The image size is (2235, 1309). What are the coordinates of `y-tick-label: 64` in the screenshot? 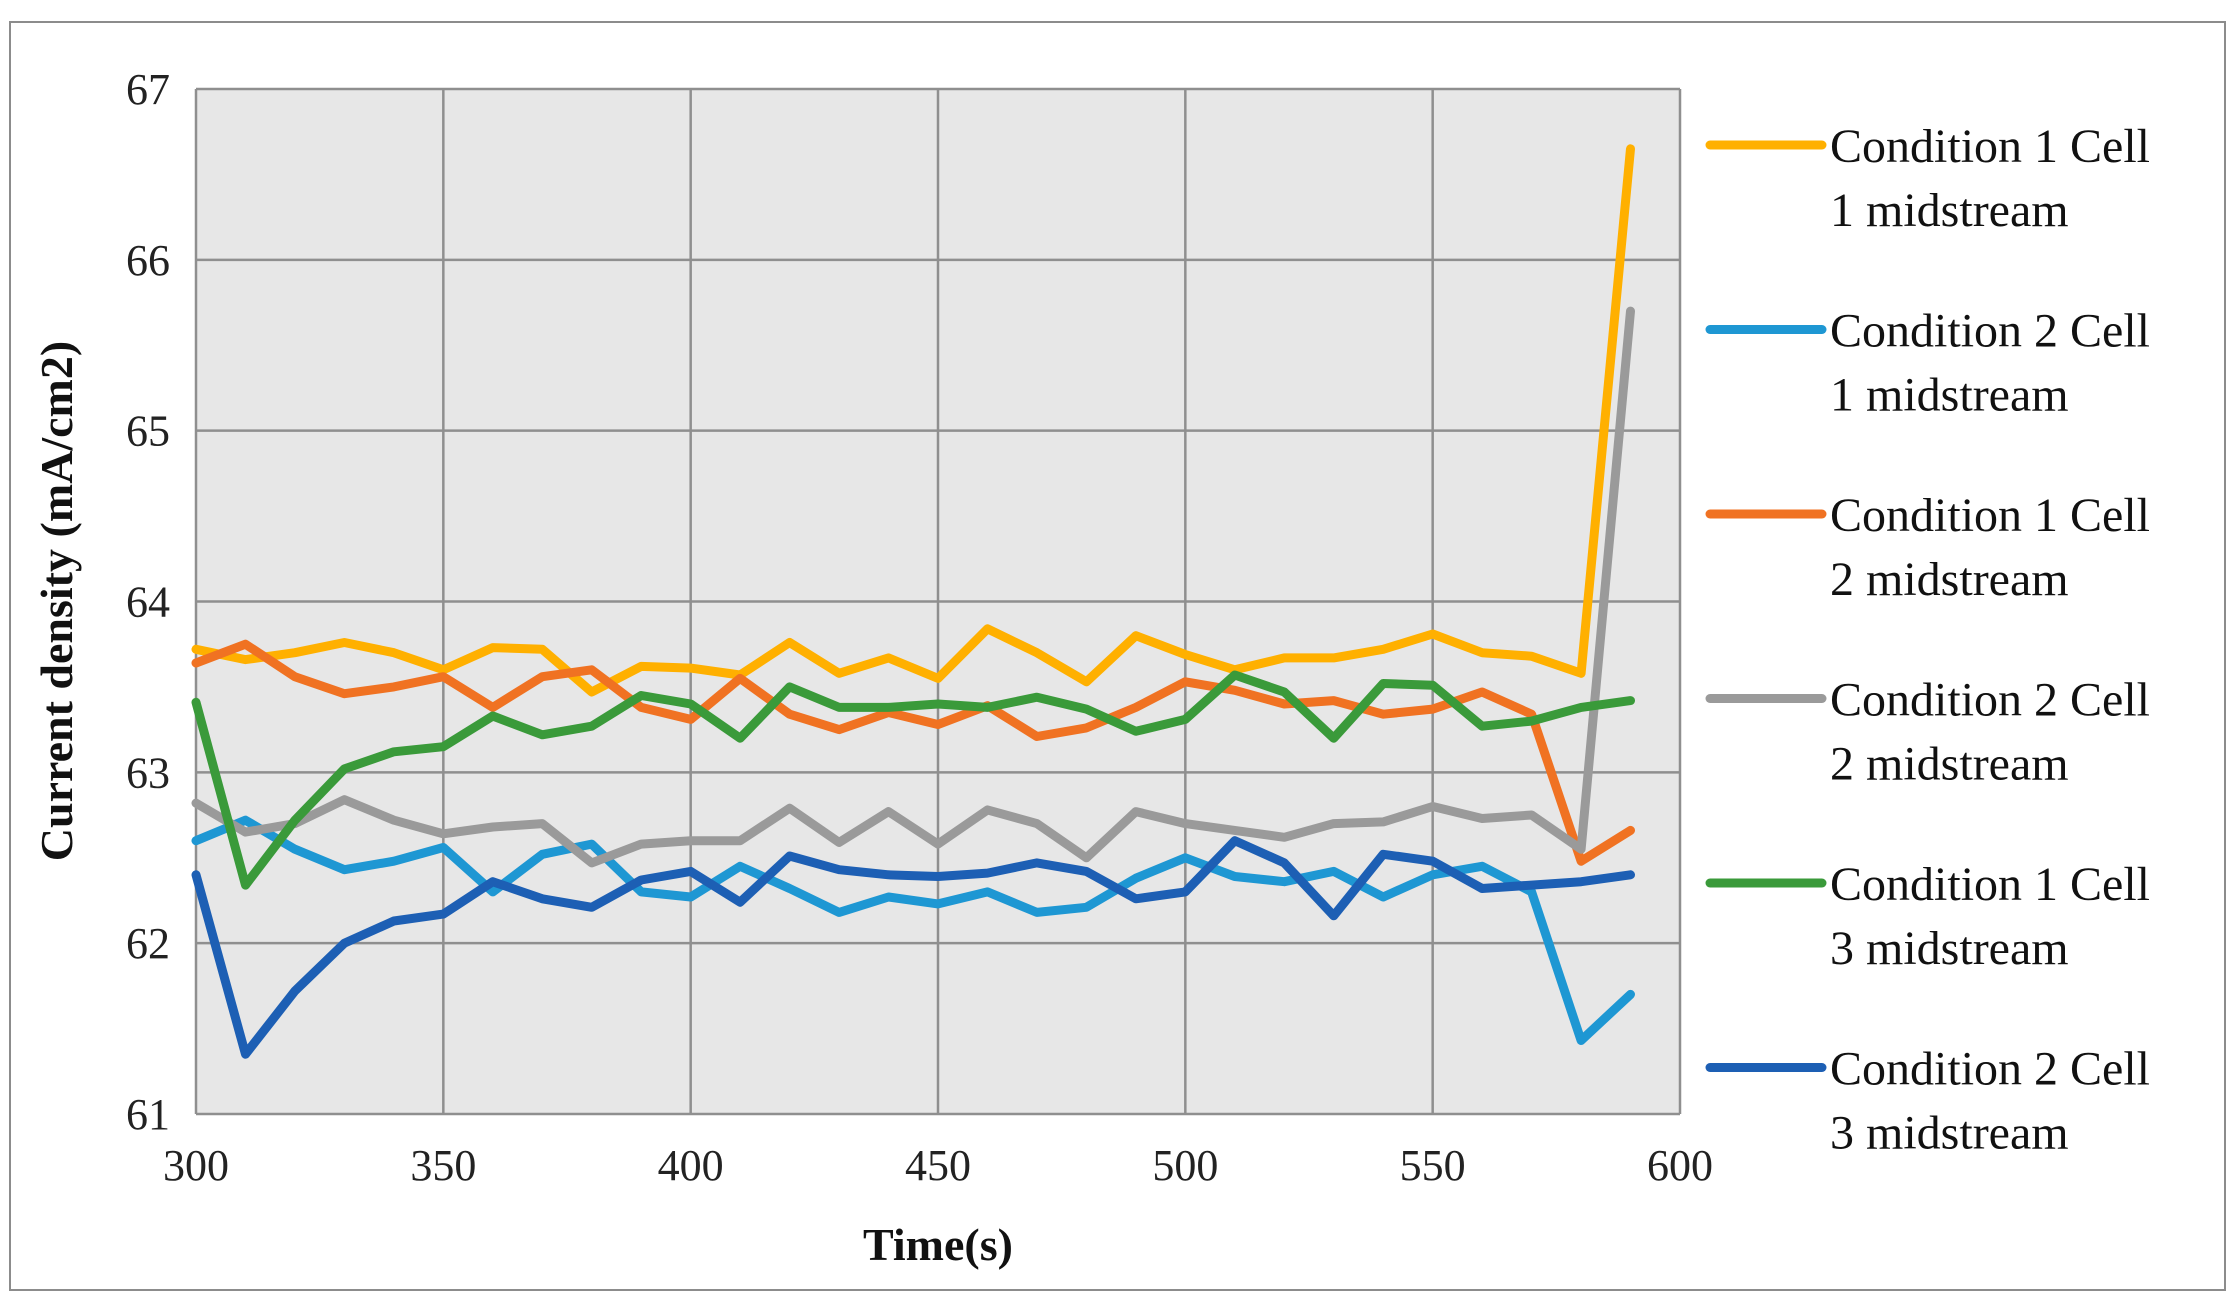 It's located at (148, 602).